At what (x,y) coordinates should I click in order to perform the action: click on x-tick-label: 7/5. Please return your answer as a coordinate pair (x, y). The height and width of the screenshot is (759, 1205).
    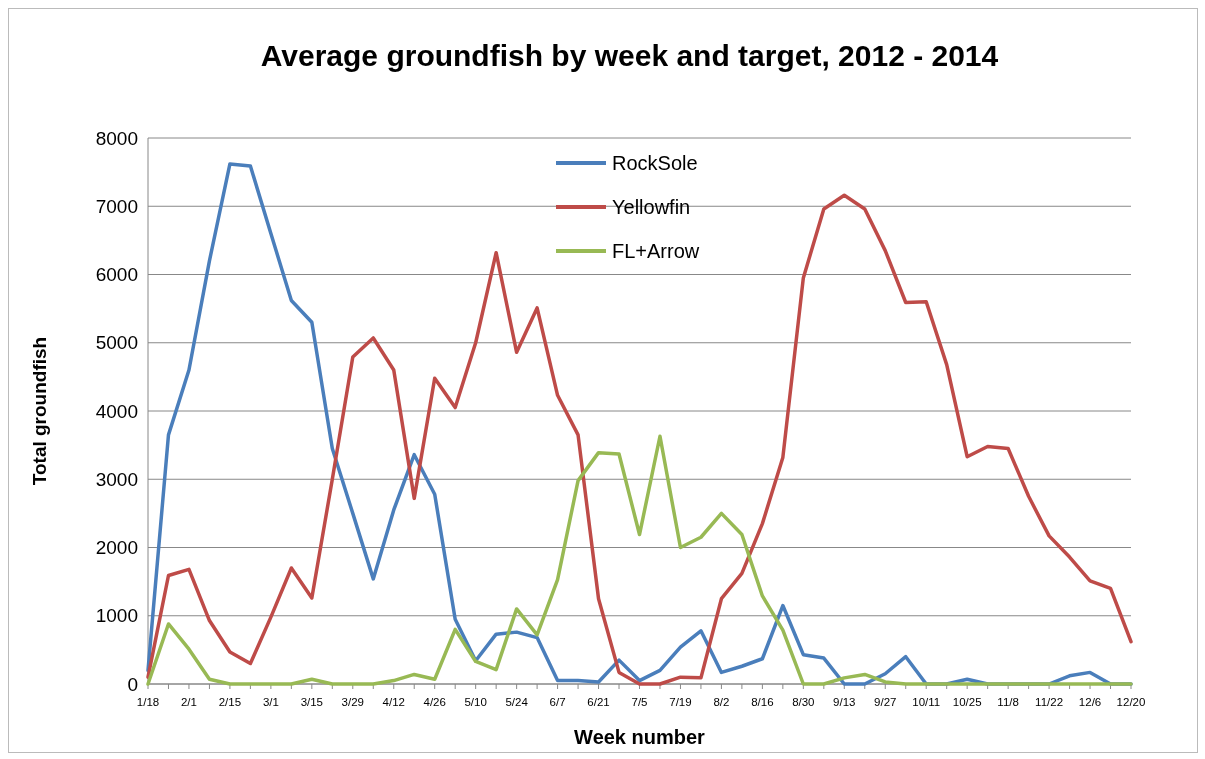
    Looking at the image, I should click on (639, 702).